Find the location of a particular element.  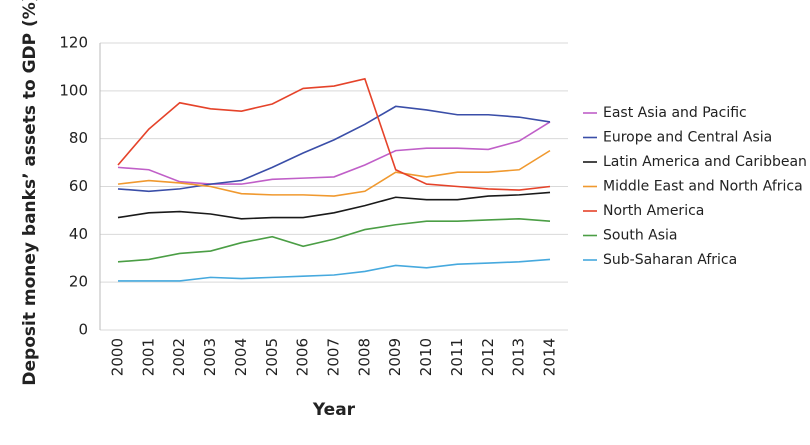

y-tick-label: 20 is located at coordinates (78, 282).